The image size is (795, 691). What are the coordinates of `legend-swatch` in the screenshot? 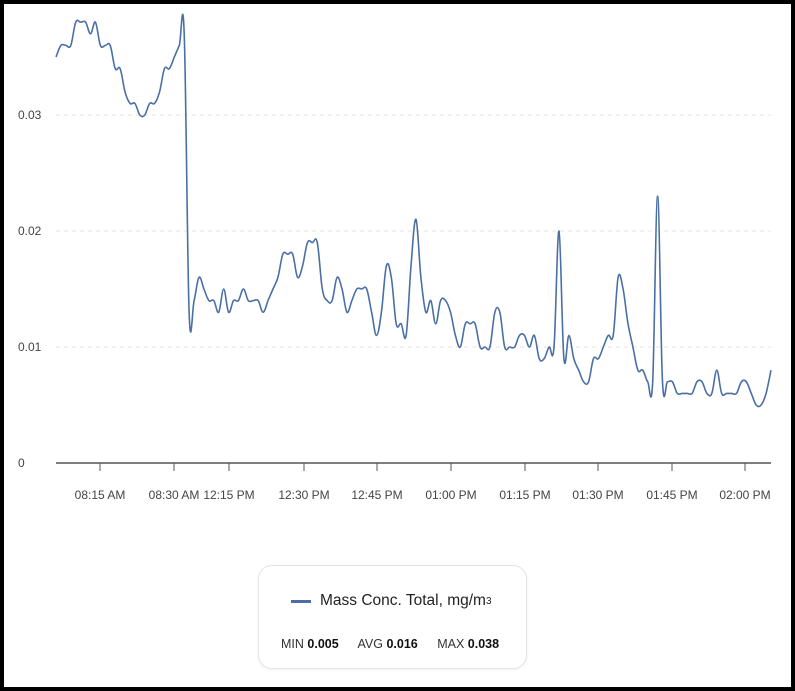 It's located at (301, 601).